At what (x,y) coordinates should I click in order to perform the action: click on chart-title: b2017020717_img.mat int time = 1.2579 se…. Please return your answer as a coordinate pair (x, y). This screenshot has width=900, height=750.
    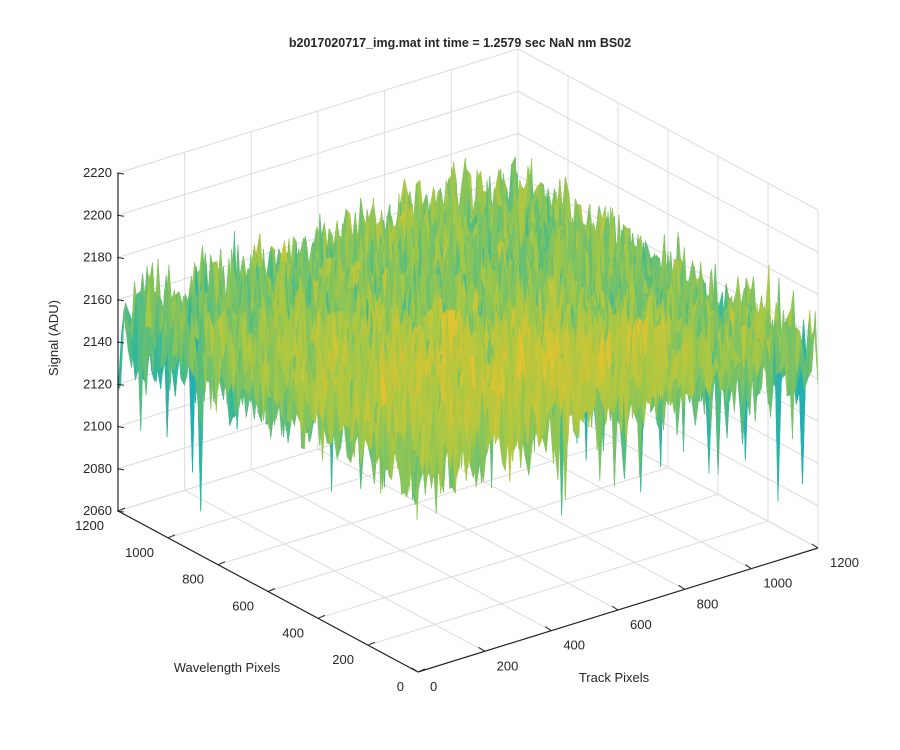
    Looking at the image, I should click on (460, 43).